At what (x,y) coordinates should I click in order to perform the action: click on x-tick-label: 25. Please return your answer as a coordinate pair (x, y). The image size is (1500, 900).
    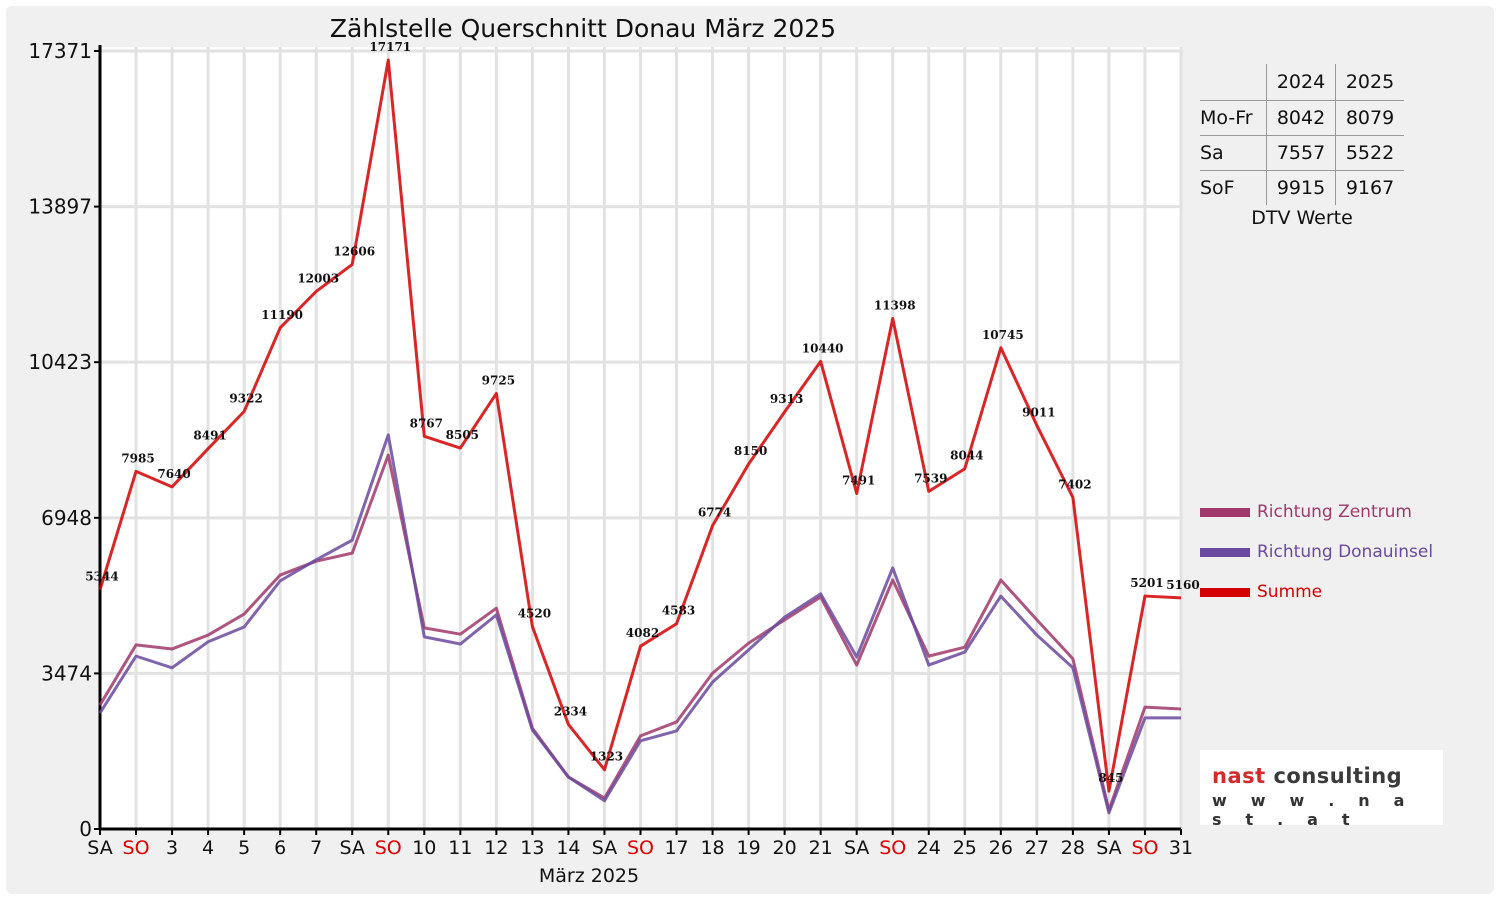
    Looking at the image, I should click on (965, 848).